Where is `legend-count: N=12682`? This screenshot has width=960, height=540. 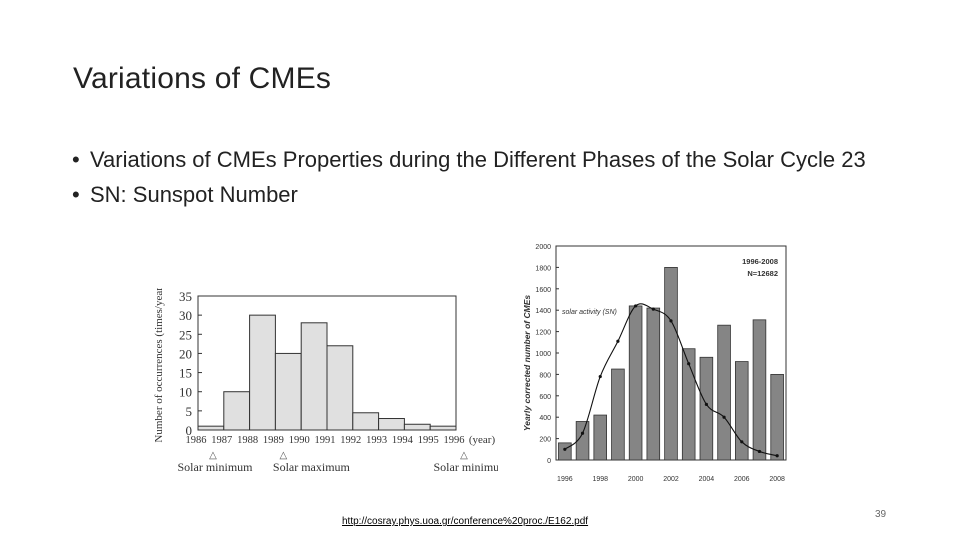
legend-count: N=12682 is located at coordinates (762, 273).